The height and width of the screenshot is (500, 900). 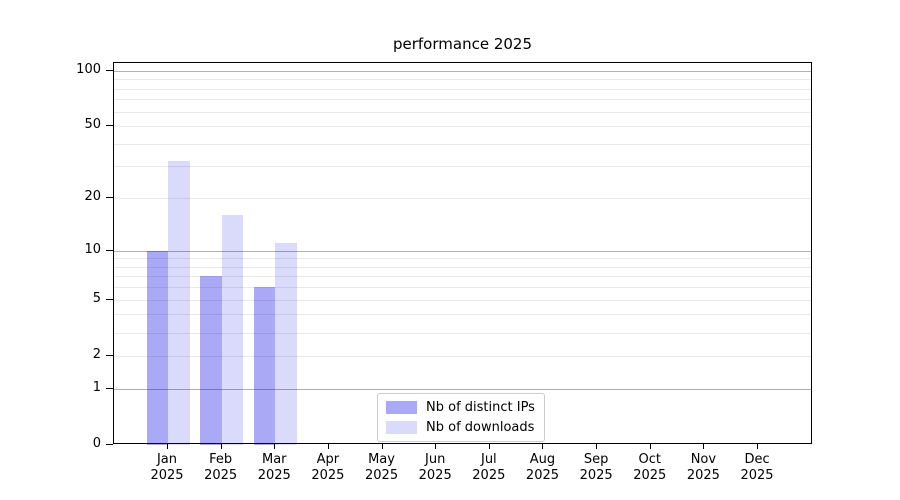 I want to click on x-tick-month: Jul, so click(x=488, y=459).